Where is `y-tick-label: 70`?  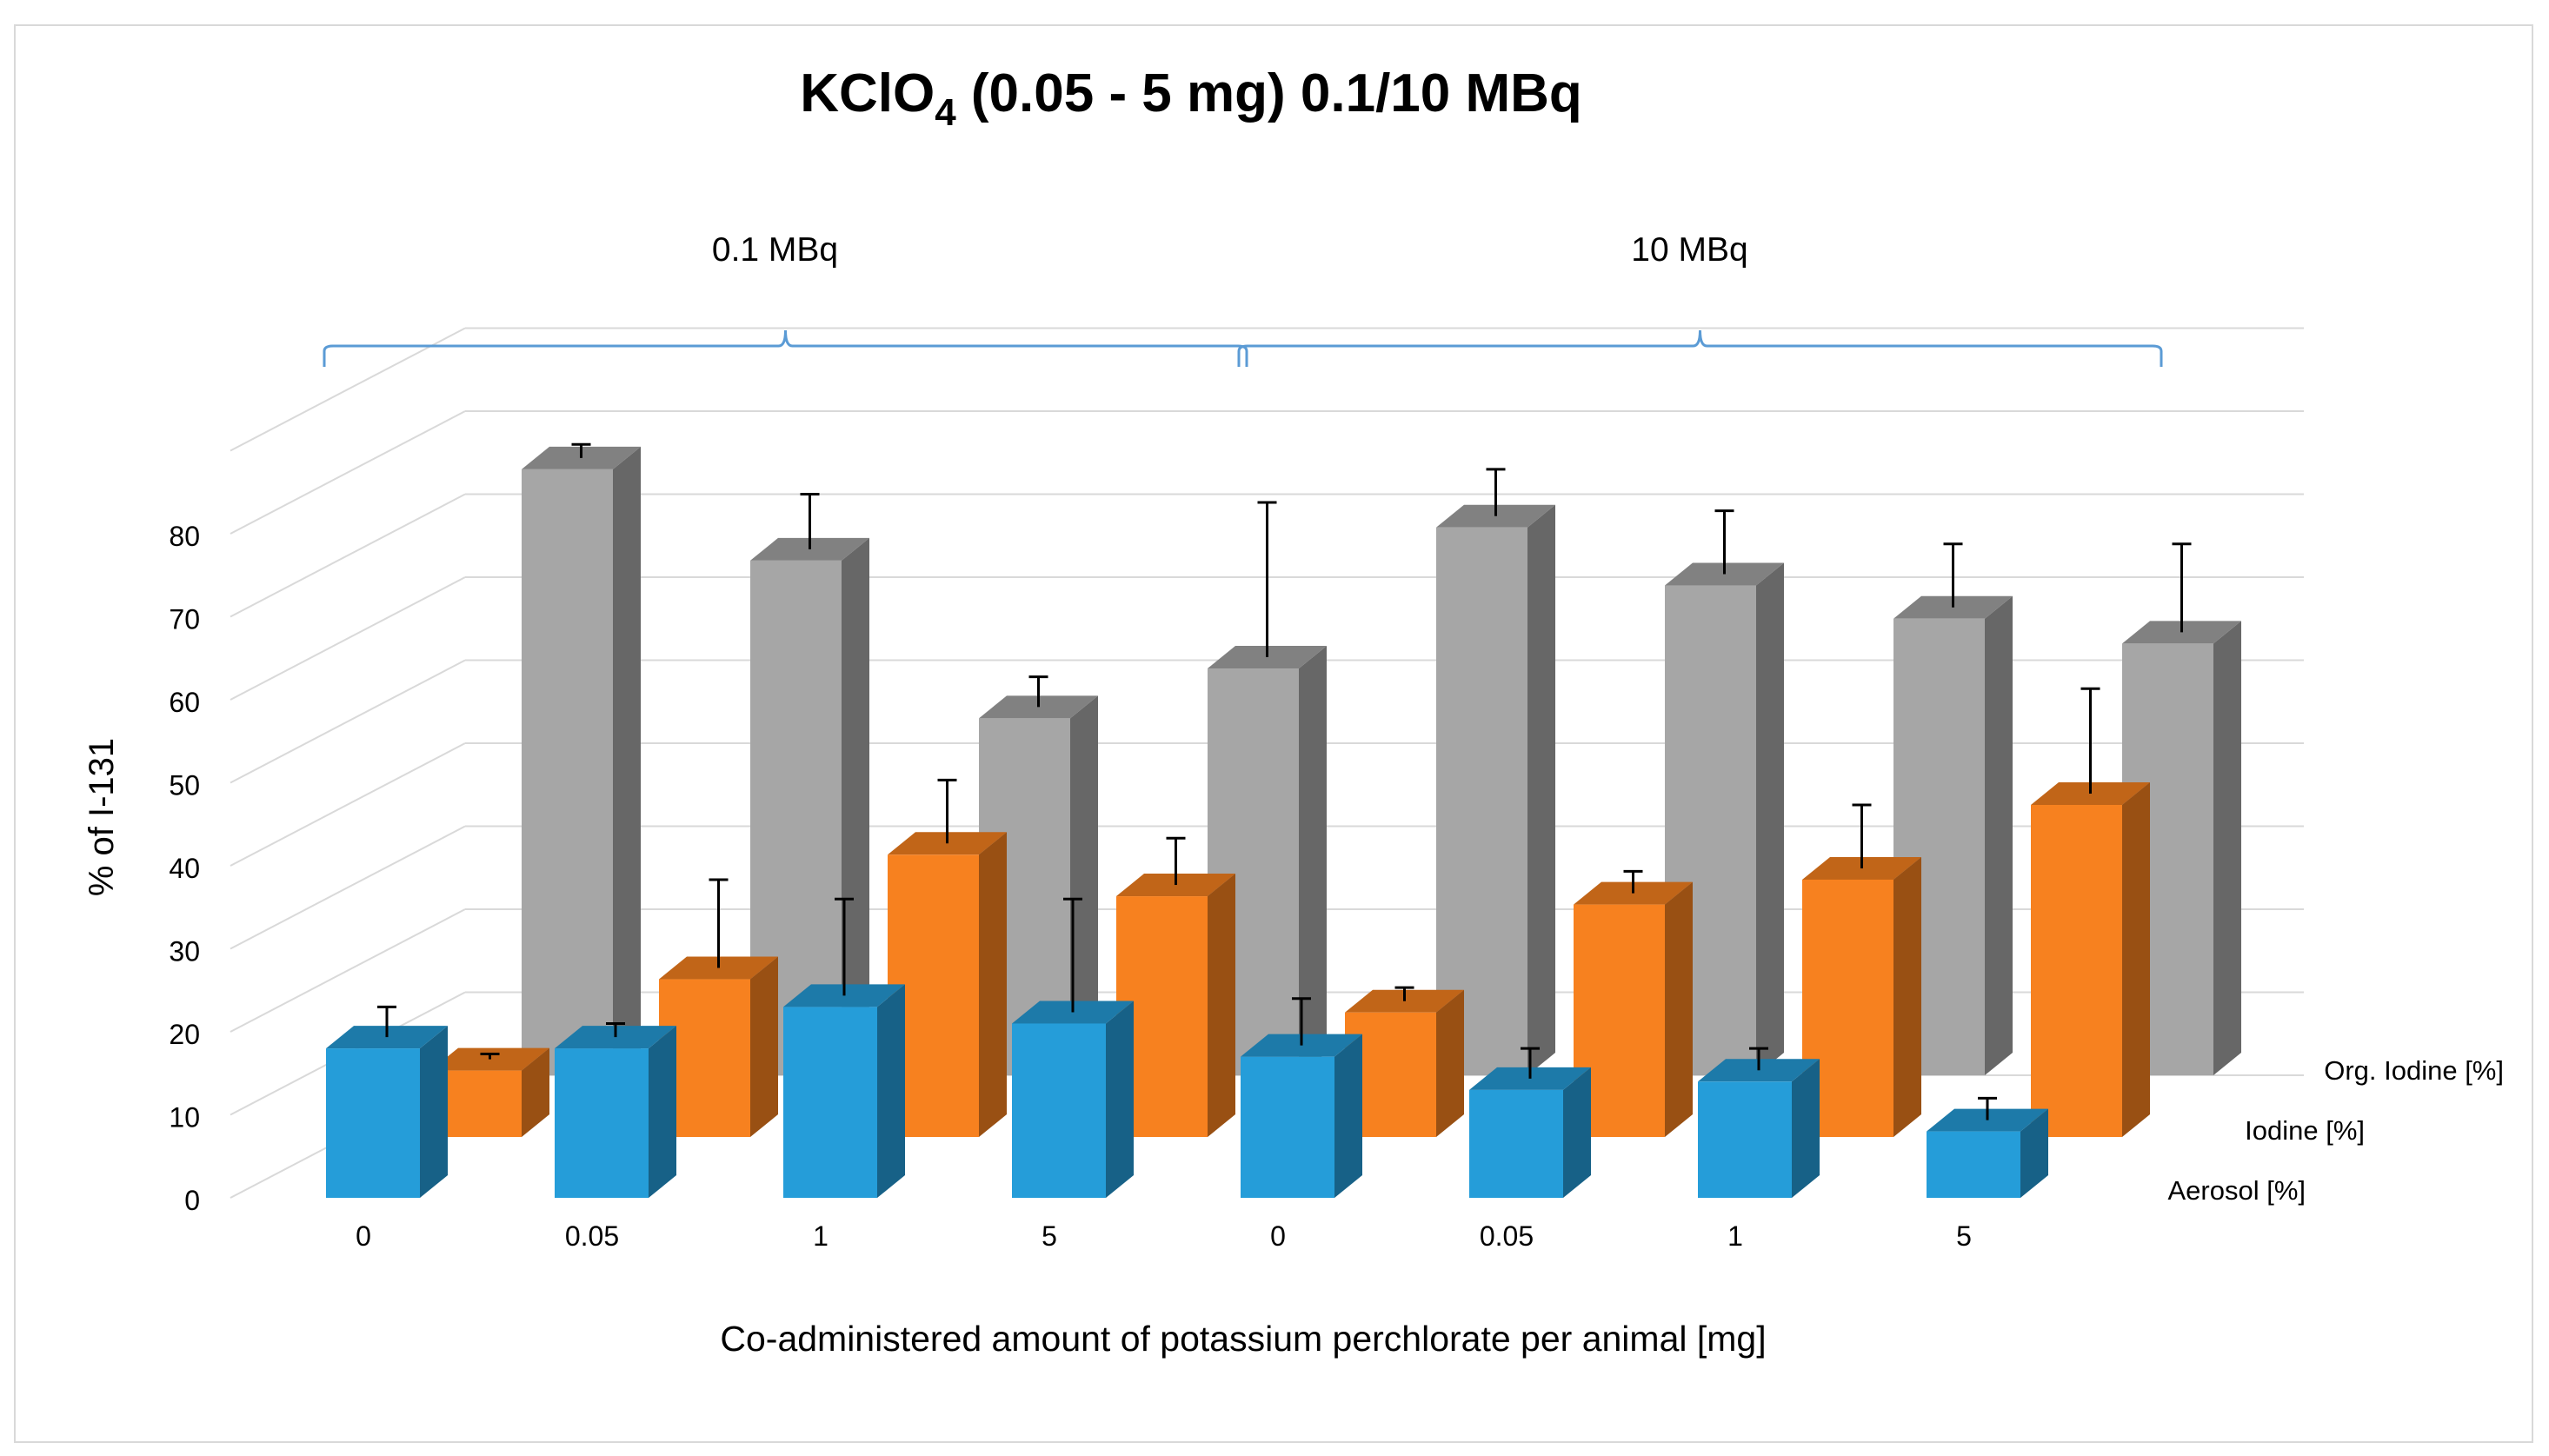
y-tick-label: 70 is located at coordinates (184, 619).